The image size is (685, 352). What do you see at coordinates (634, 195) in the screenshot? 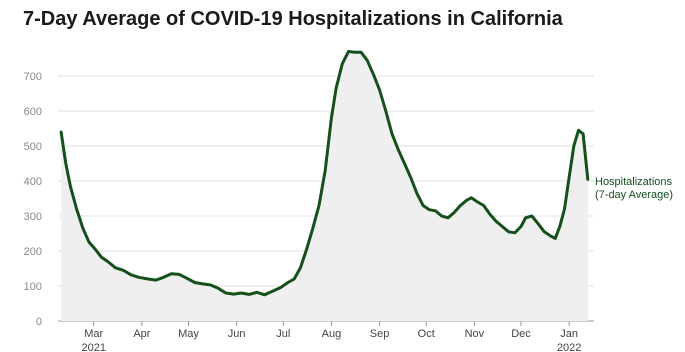
I see `series-label: (7-day Average)` at bounding box center [634, 195].